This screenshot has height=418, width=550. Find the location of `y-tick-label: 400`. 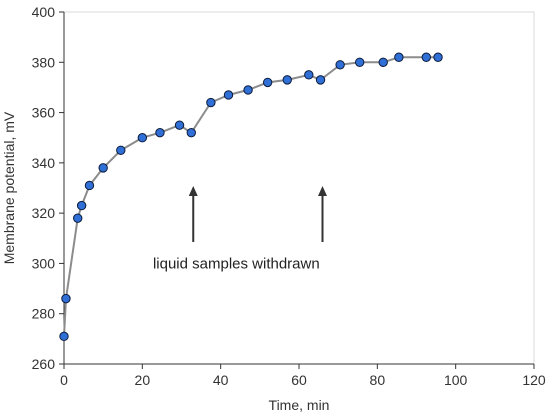

y-tick-label: 400 is located at coordinates (44, 12).